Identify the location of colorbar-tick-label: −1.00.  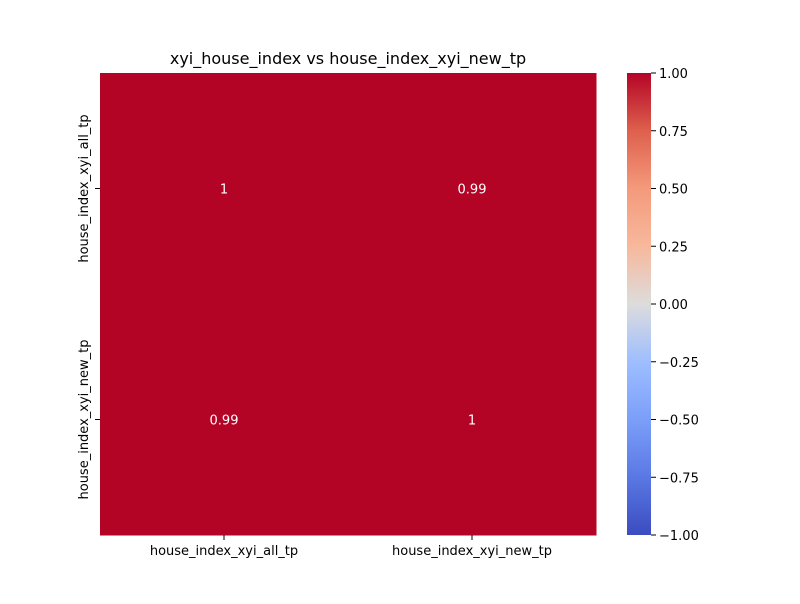
(679, 536).